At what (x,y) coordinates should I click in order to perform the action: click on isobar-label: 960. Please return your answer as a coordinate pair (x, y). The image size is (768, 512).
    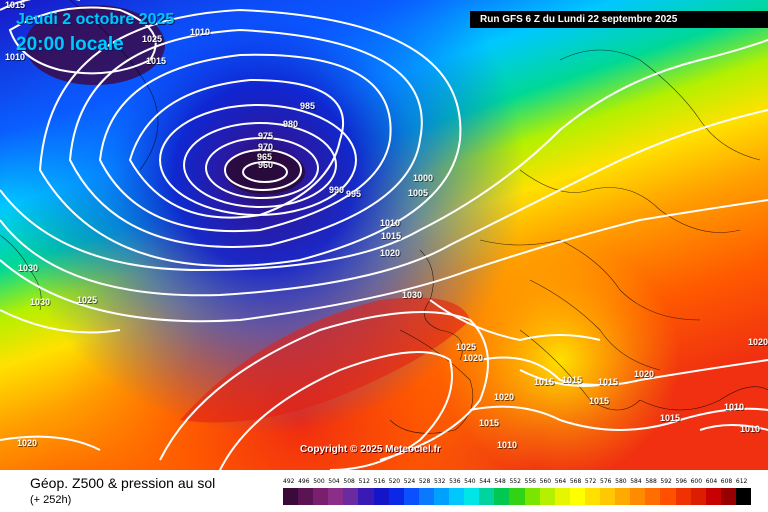
    Looking at the image, I should click on (266, 165).